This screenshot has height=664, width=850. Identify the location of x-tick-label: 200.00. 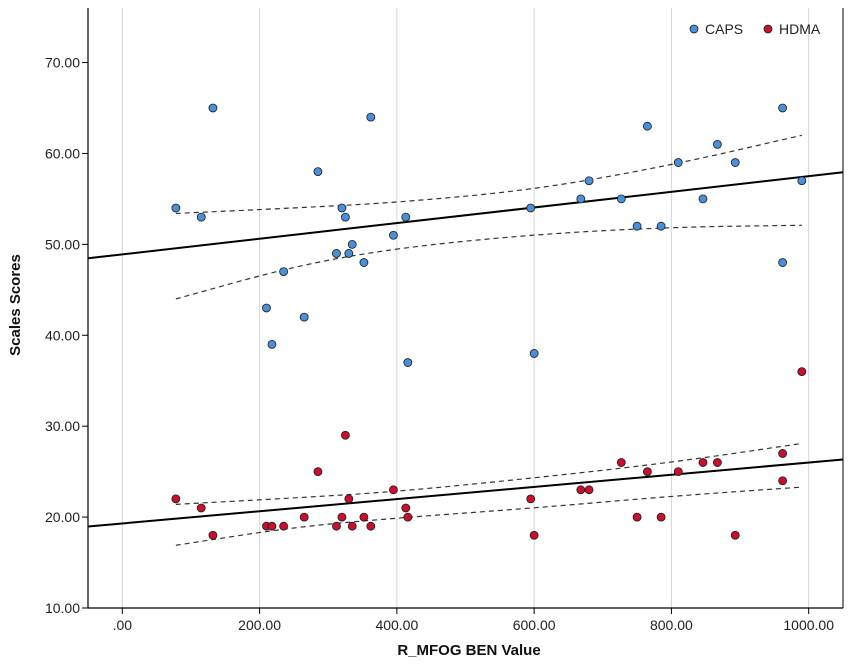
(259, 625).